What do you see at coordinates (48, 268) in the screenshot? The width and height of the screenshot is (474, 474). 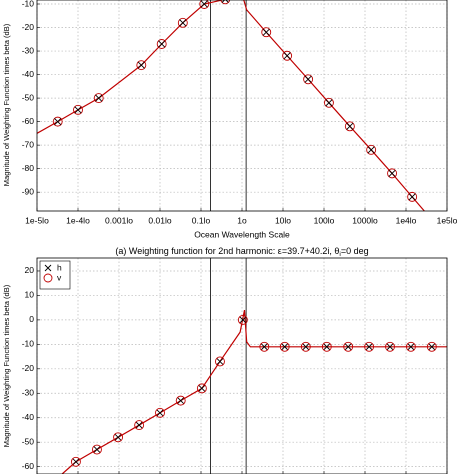 I see `legend-marker` at bounding box center [48, 268].